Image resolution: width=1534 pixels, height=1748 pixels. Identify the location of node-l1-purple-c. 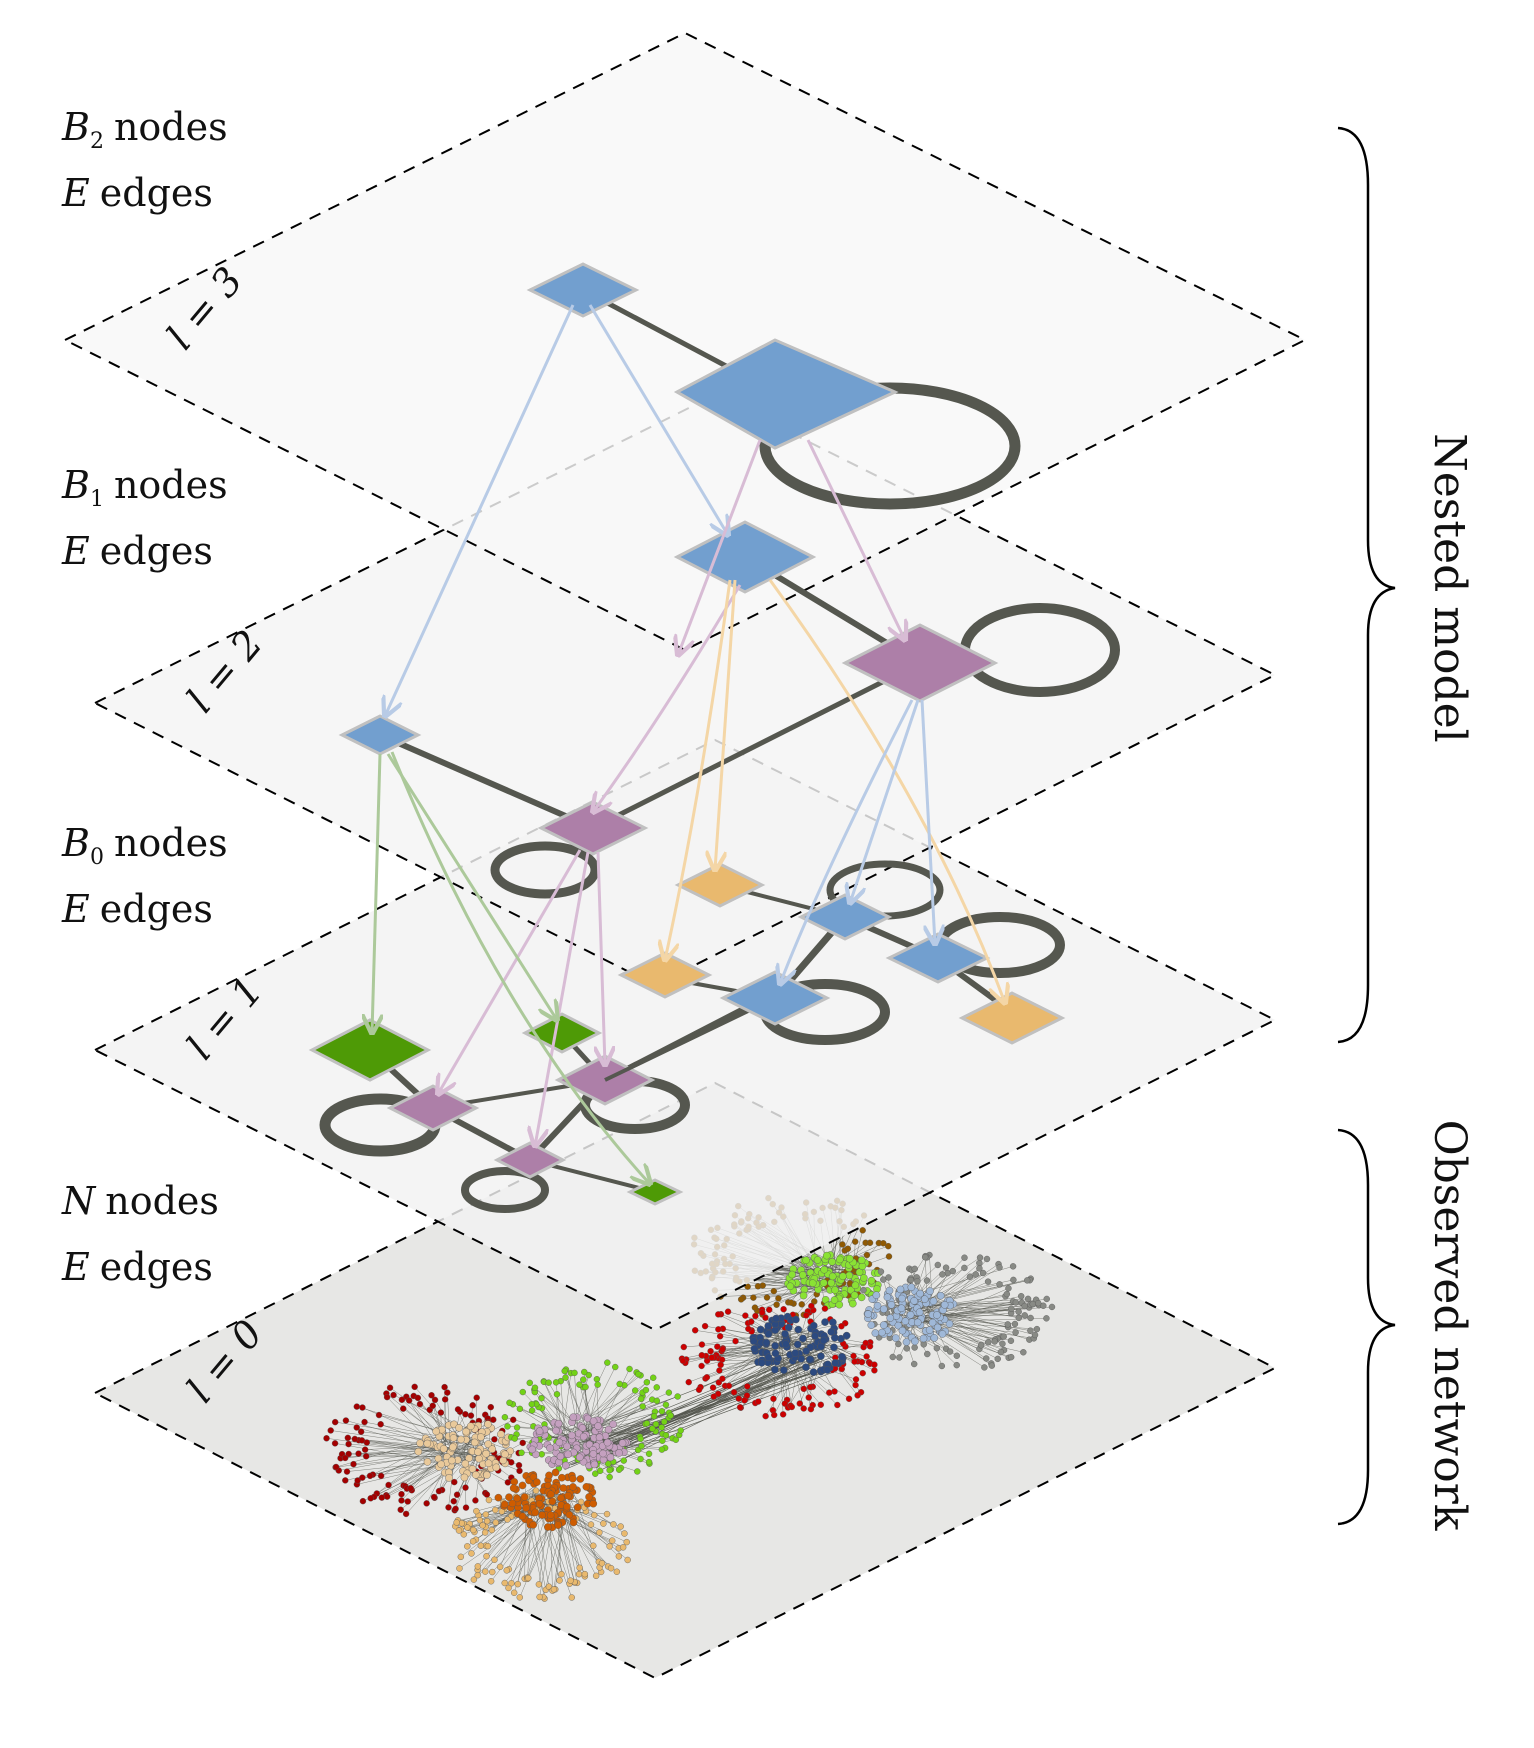
(530, 1160).